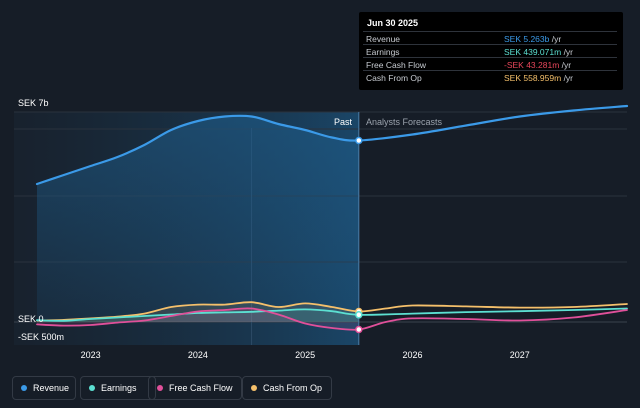  I want to click on legend-item-cash-from-op: Cash From Op, so click(287, 388).